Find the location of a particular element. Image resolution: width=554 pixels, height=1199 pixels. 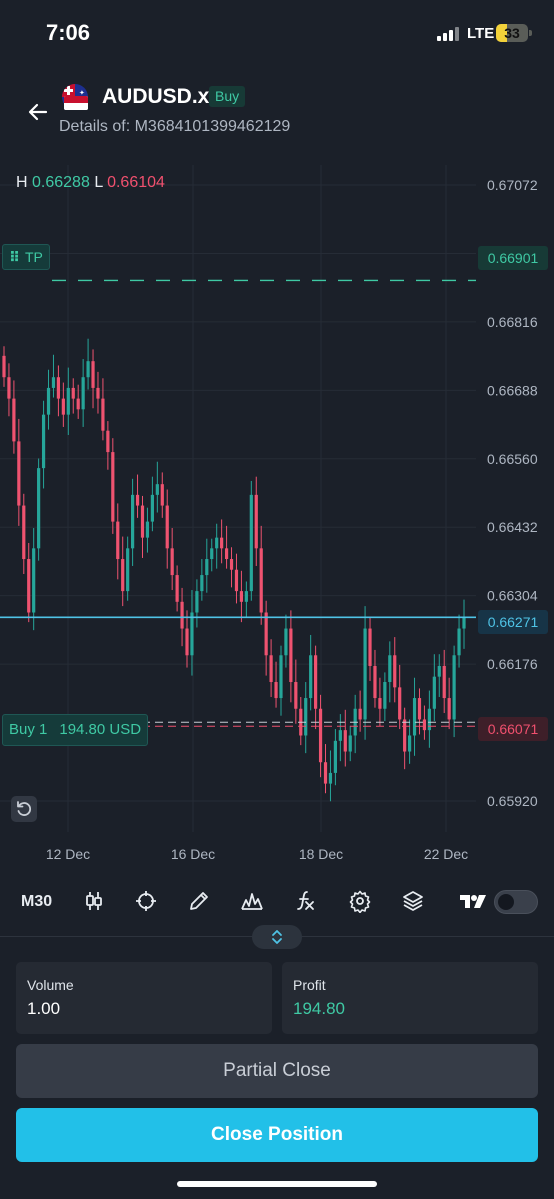

pencil-icon is located at coordinates (199, 901).